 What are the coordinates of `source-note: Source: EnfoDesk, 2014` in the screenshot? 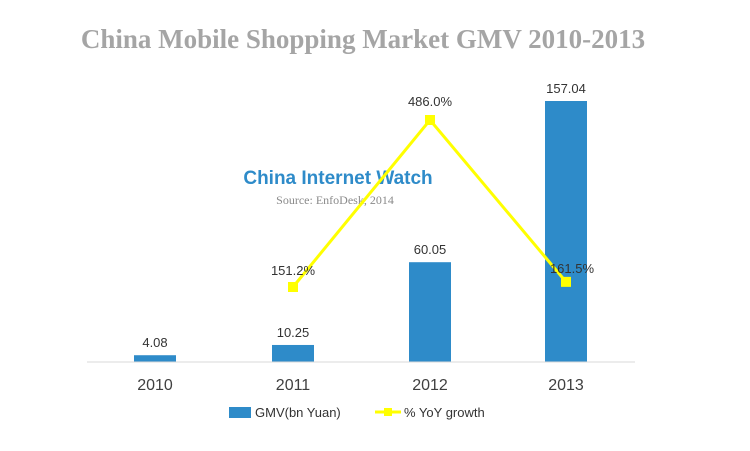 It's located at (335, 200).